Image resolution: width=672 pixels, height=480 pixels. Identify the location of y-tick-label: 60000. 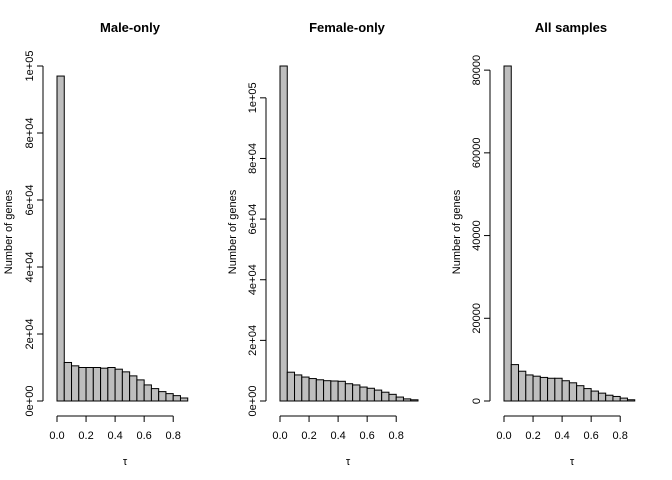
(477, 153).